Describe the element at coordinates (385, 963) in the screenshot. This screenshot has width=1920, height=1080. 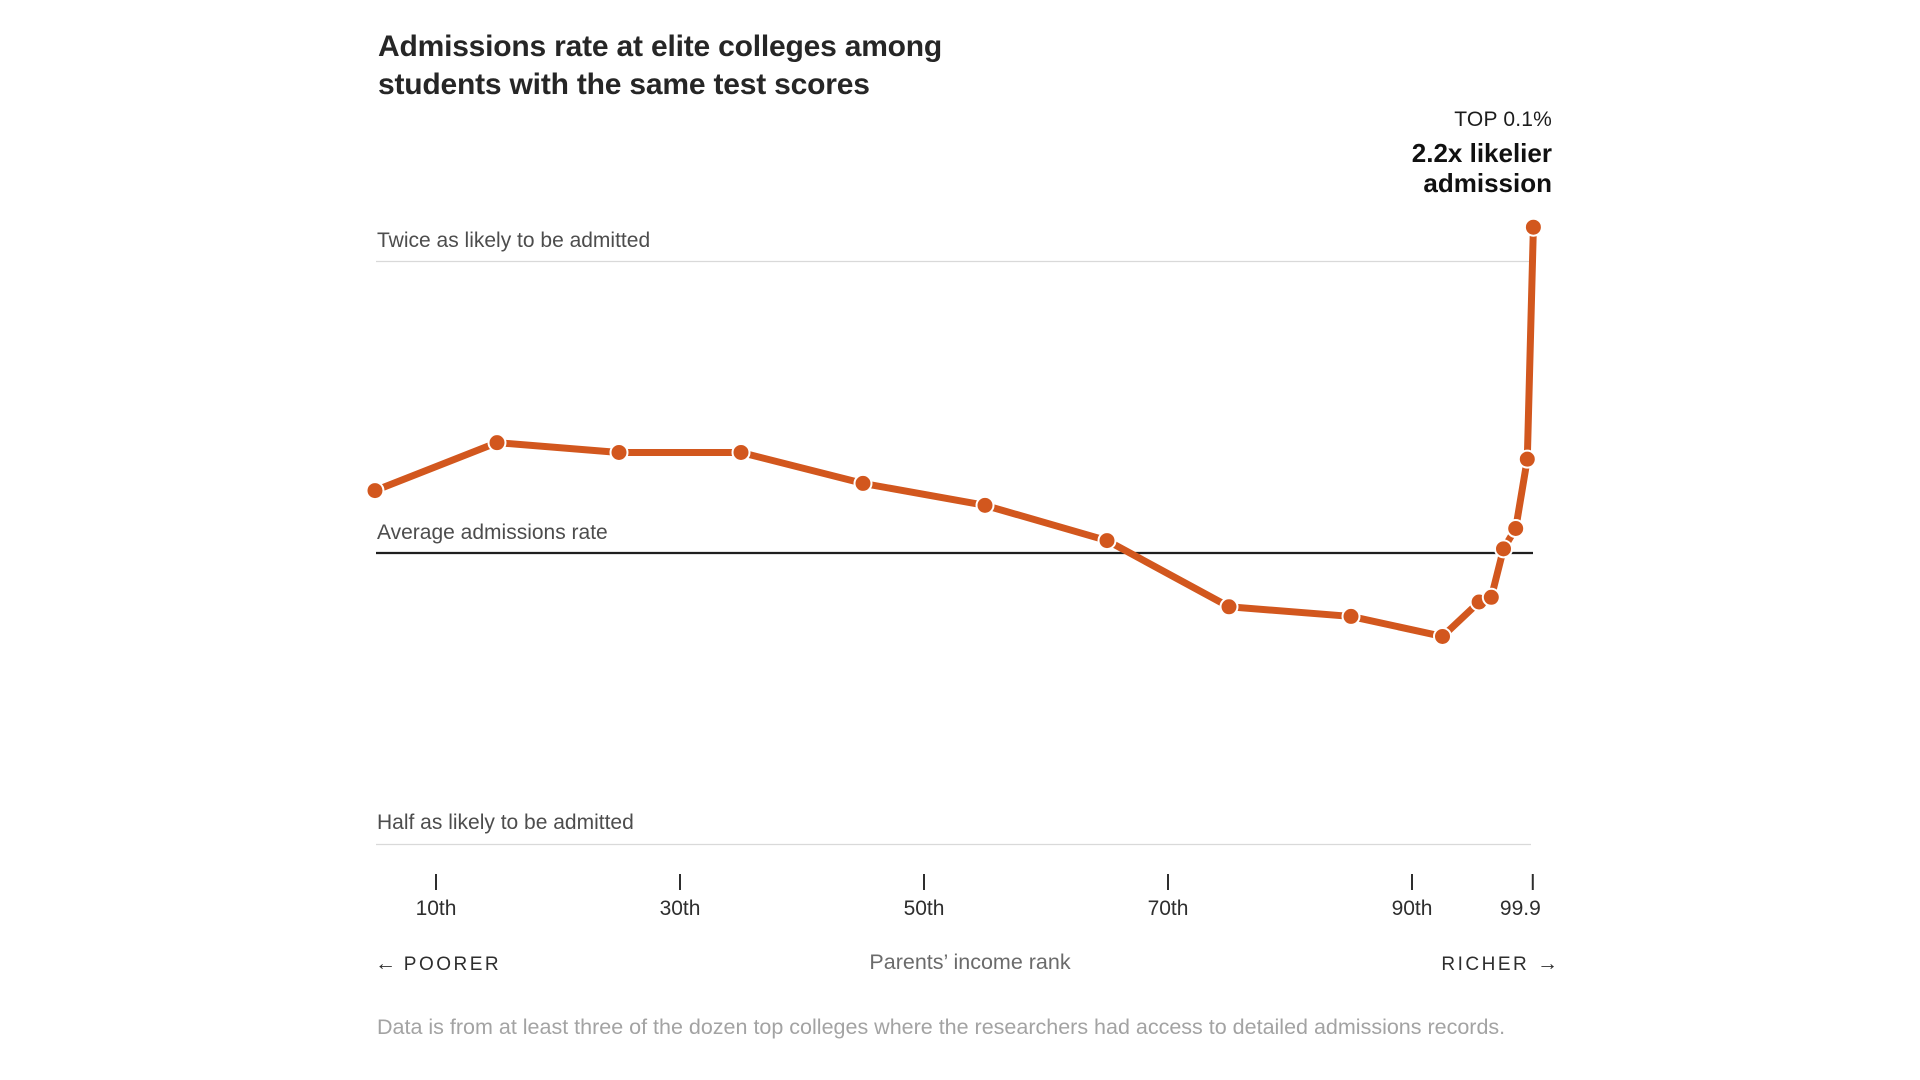
I see `arrow-left-icon: ←` at that location.